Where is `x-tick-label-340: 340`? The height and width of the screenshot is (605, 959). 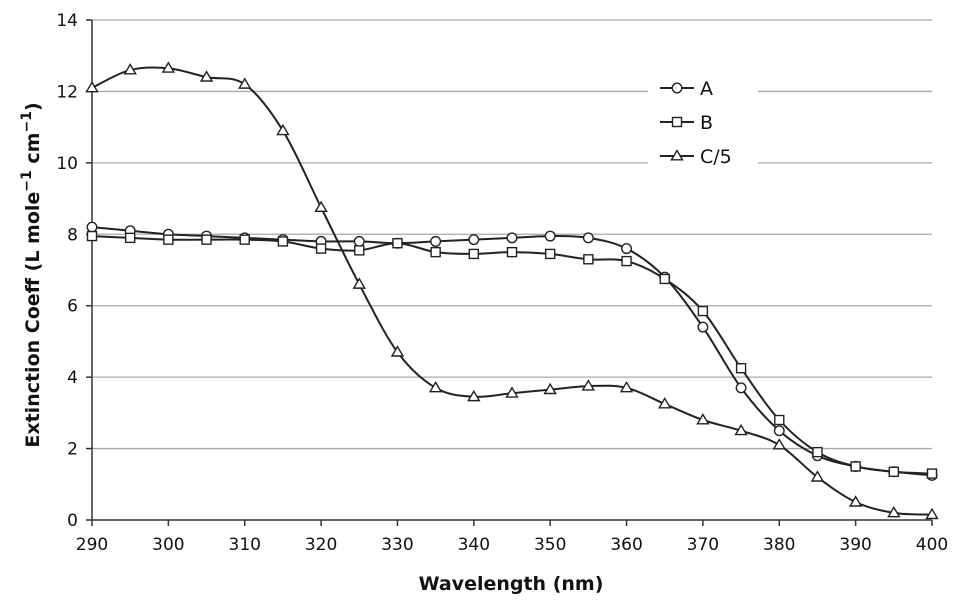 x-tick-label-340: 340 is located at coordinates (474, 545).